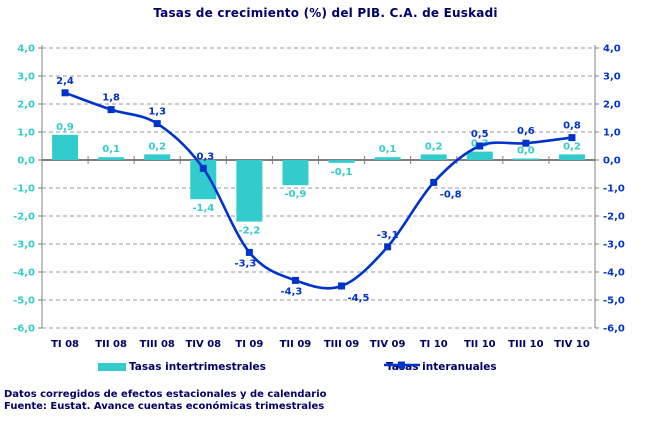  I want to click on svg-text: TI 09, so click(249, 344).